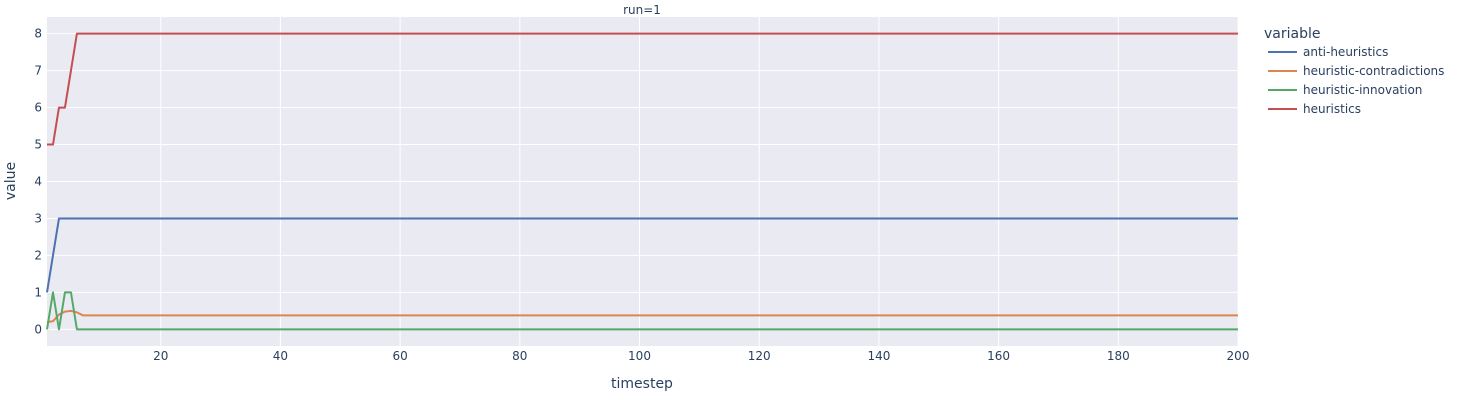 Image resolution: width=1471 pixels, height=400 pixels. Describe the element at coordinates (1292, 34) in the screenshot. I see `legend-title: variable` at that location.